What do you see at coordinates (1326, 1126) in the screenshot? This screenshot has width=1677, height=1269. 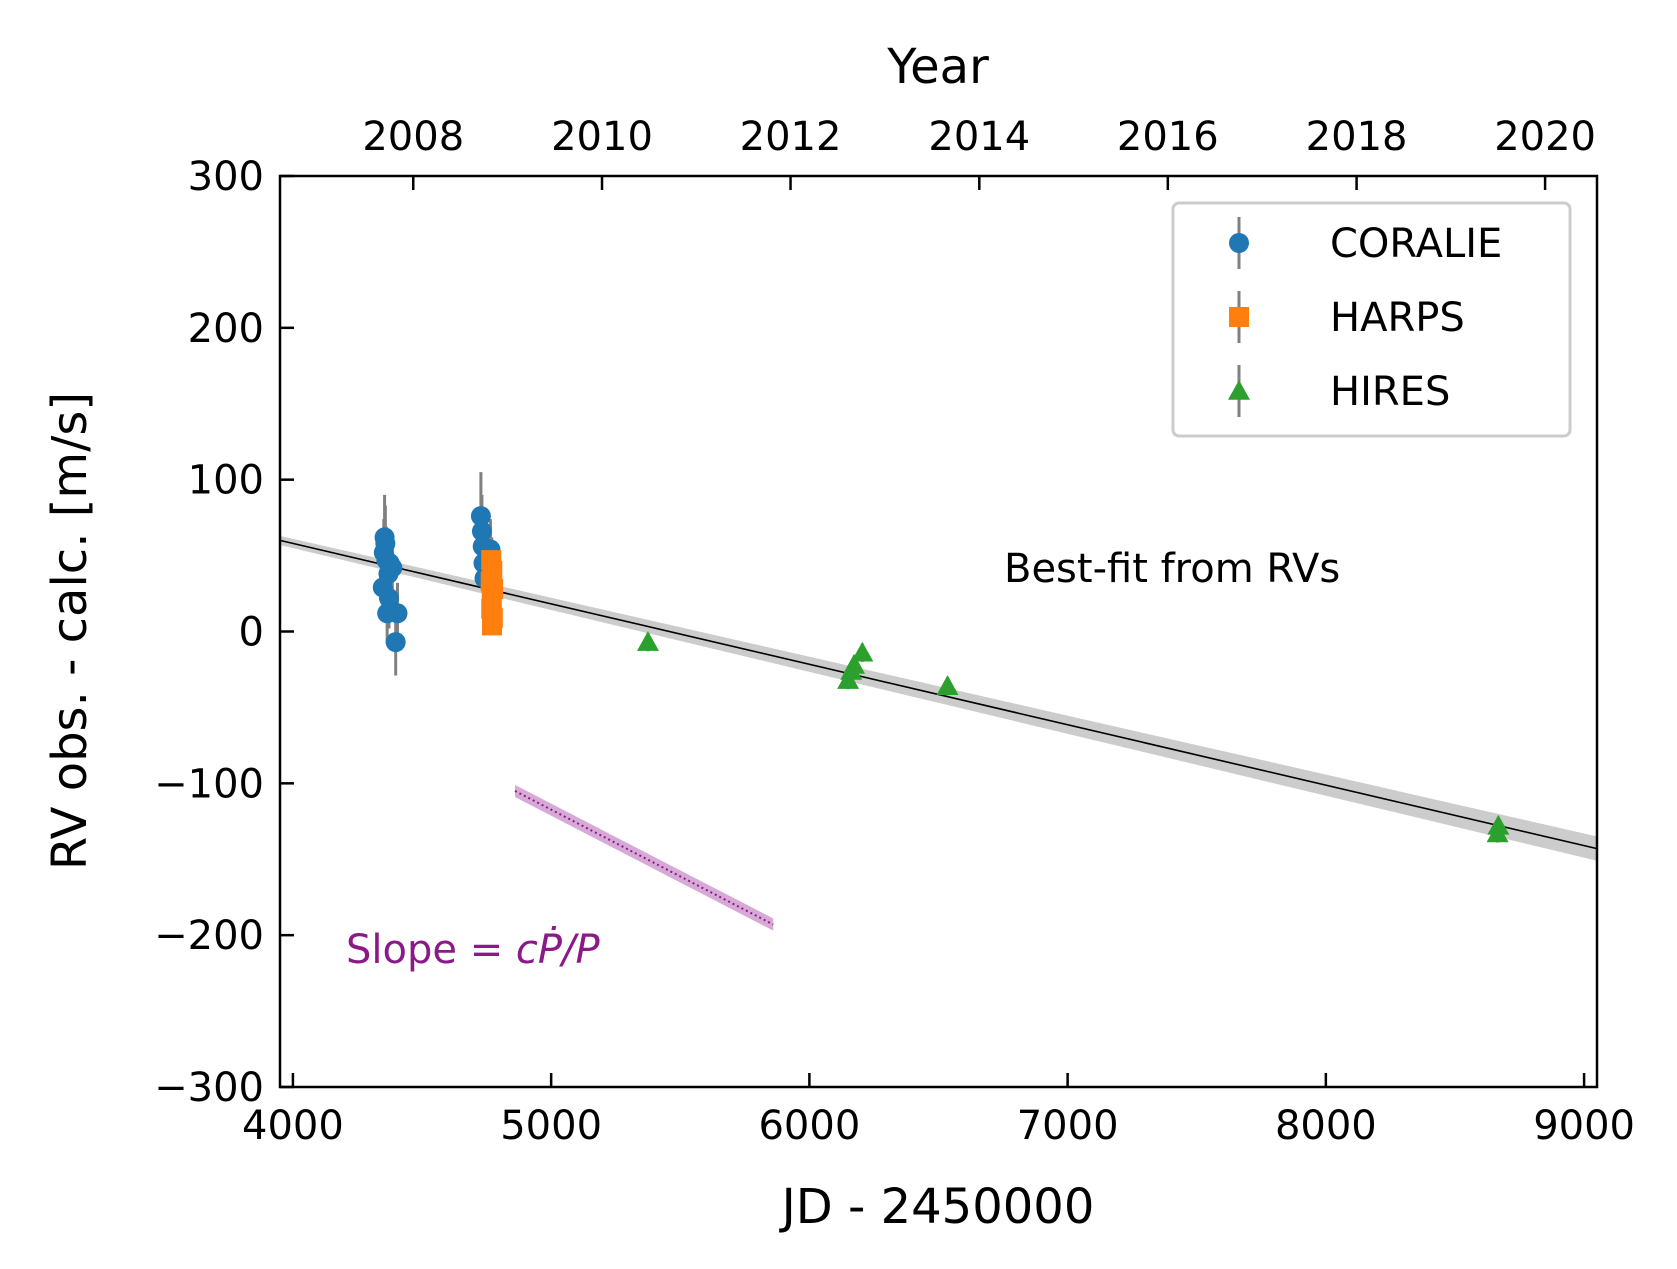 I see `x-tick-label: 8000` at bounding box center [1326, 1126].